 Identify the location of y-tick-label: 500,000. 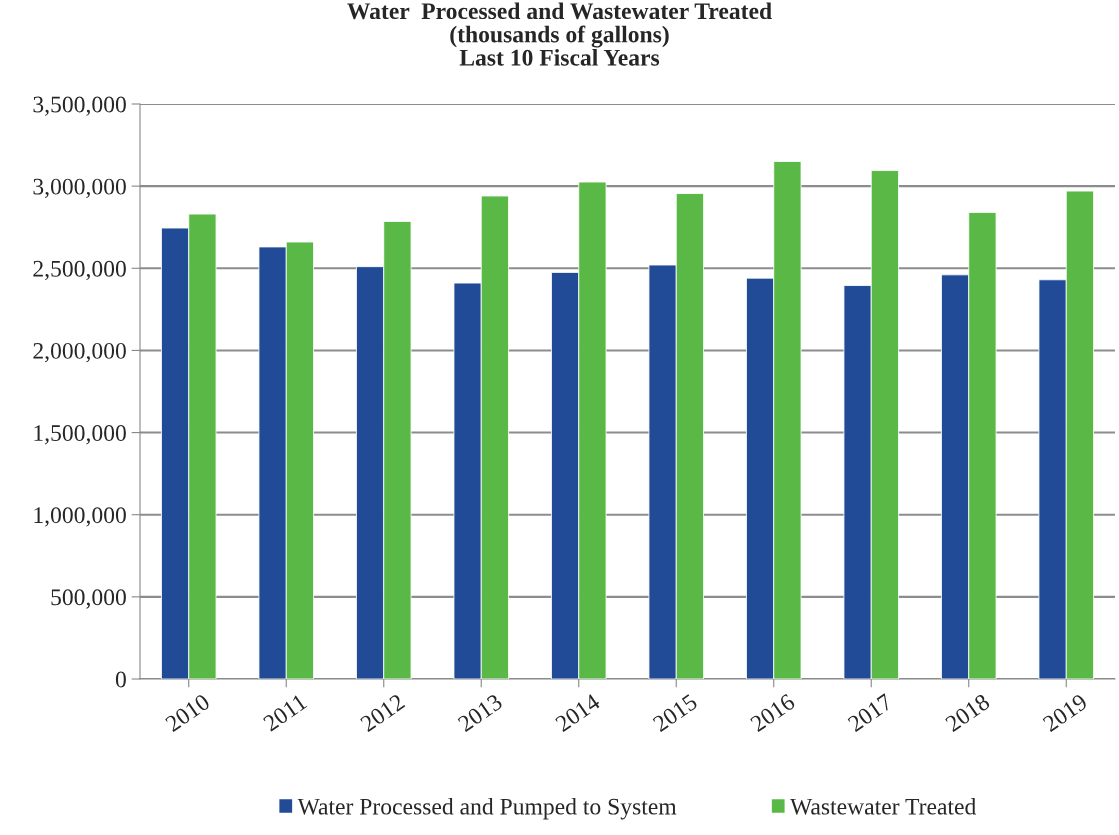
(88, 599).